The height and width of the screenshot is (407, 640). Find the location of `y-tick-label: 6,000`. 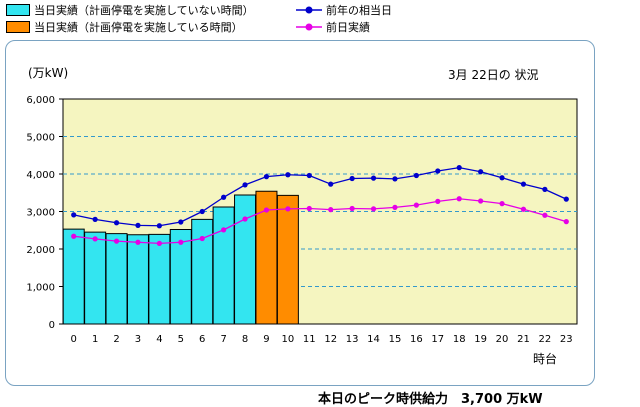

y-tick-label: 6,000 is located at coordinates (40, 100).